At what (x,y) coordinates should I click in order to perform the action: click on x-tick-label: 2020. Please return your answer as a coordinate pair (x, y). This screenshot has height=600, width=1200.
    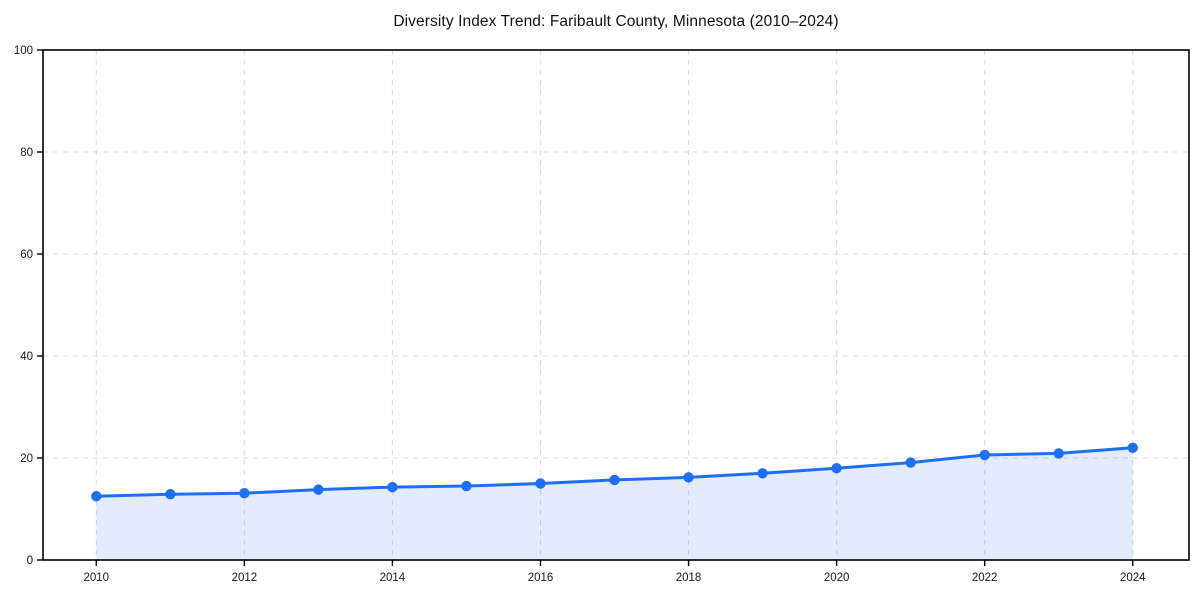
    Looking at the image, I should click on (837, 578).